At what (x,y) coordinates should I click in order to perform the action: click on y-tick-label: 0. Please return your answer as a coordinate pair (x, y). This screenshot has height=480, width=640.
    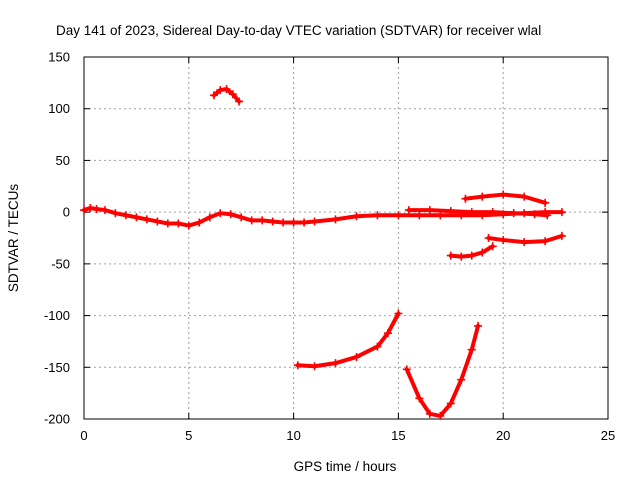
    Looking at the image, I should click on (66, 212).